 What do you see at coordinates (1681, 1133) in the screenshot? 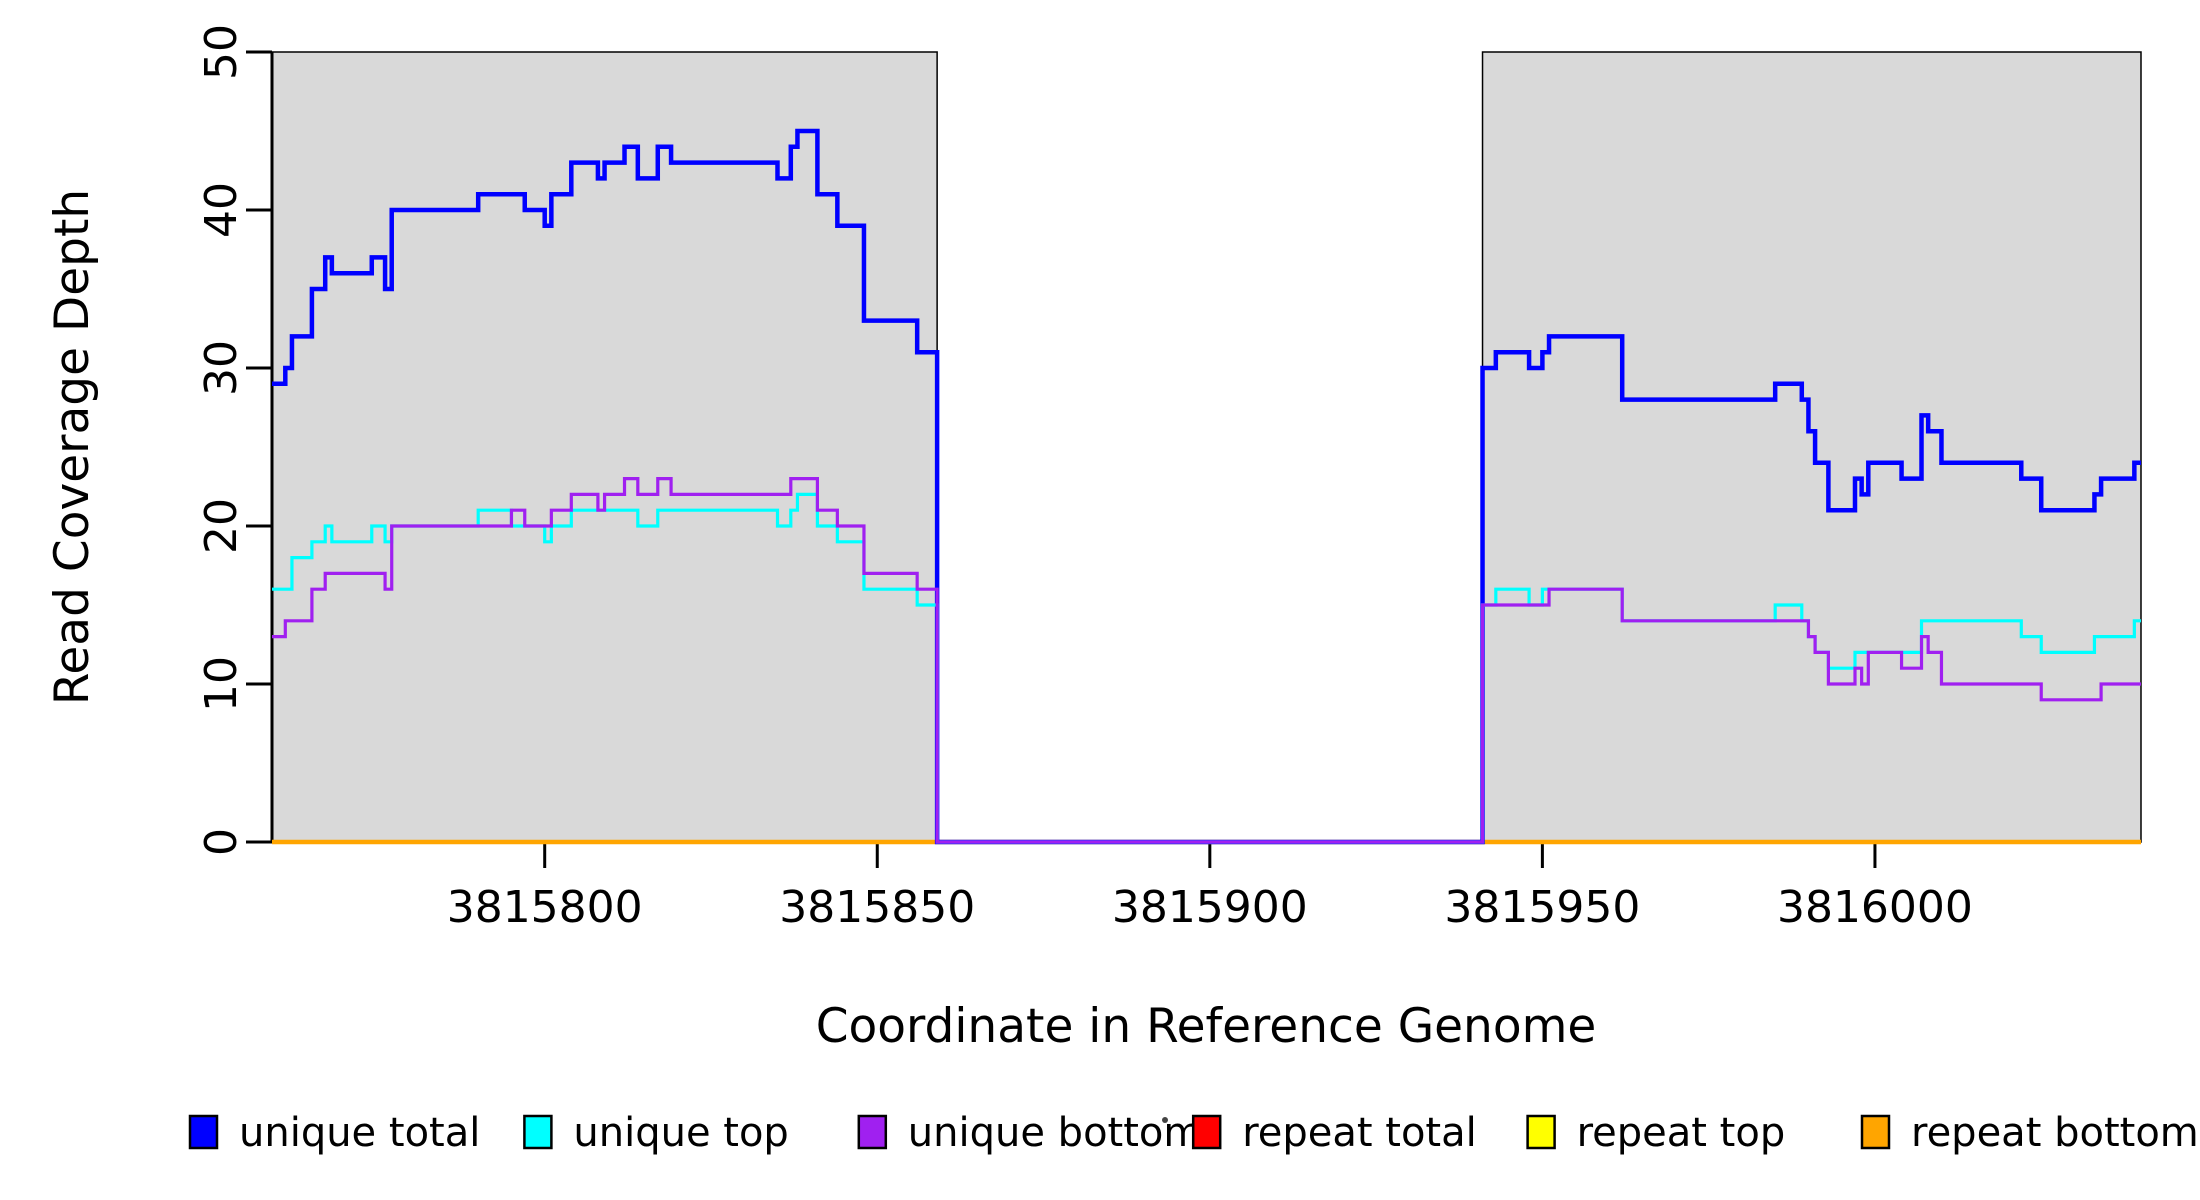
I see `legend-label: repeat top` at bounding box center [1681, 1133].